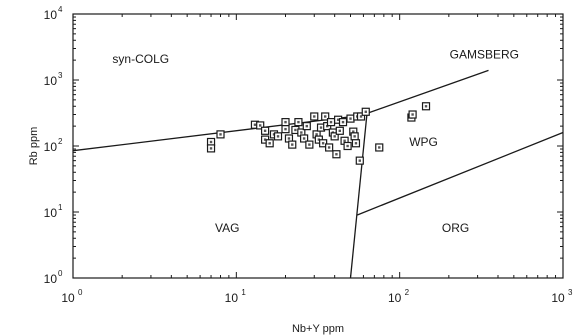  I want to click on x-tick-exponent: 2, so click(407, 292).